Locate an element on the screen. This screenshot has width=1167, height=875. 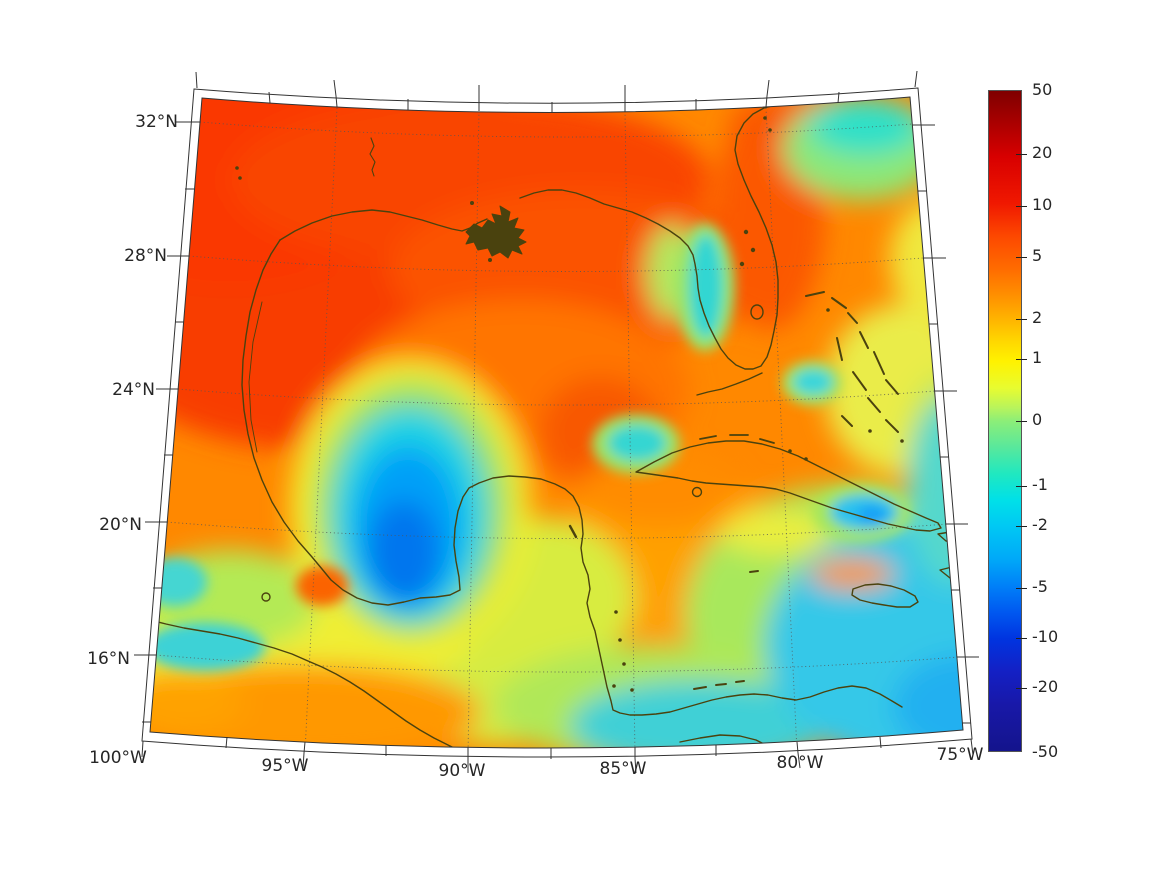
isla-juventud is located at coordinates (697, 492).